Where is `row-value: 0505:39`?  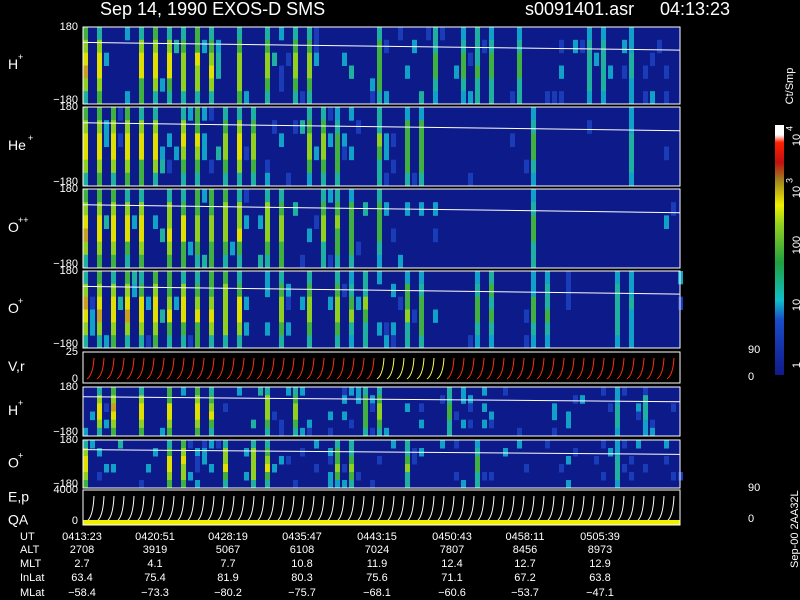
row-value: 0505:39 is located at coordinates (600, 537).